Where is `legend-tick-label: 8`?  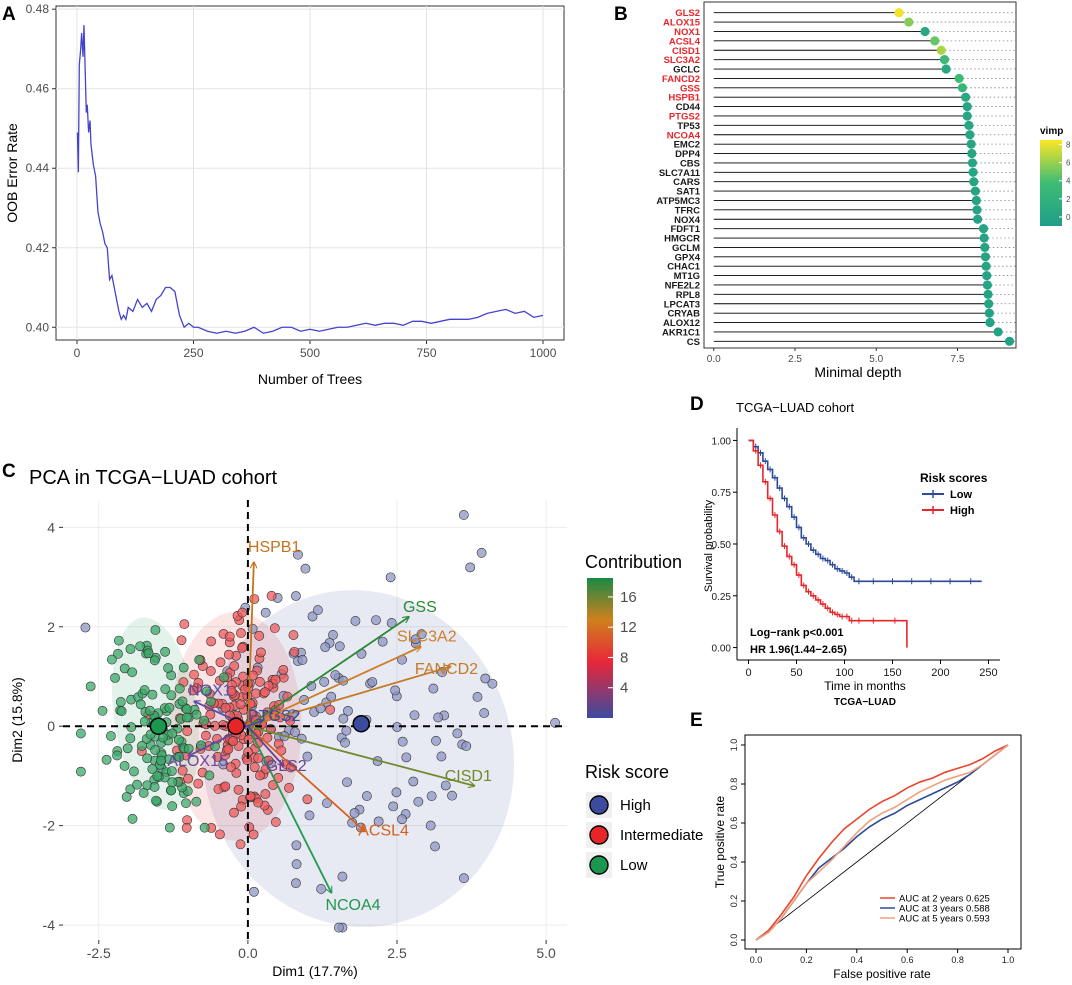
legend-tick-label: 8 is located at coordinates (1068, 145).